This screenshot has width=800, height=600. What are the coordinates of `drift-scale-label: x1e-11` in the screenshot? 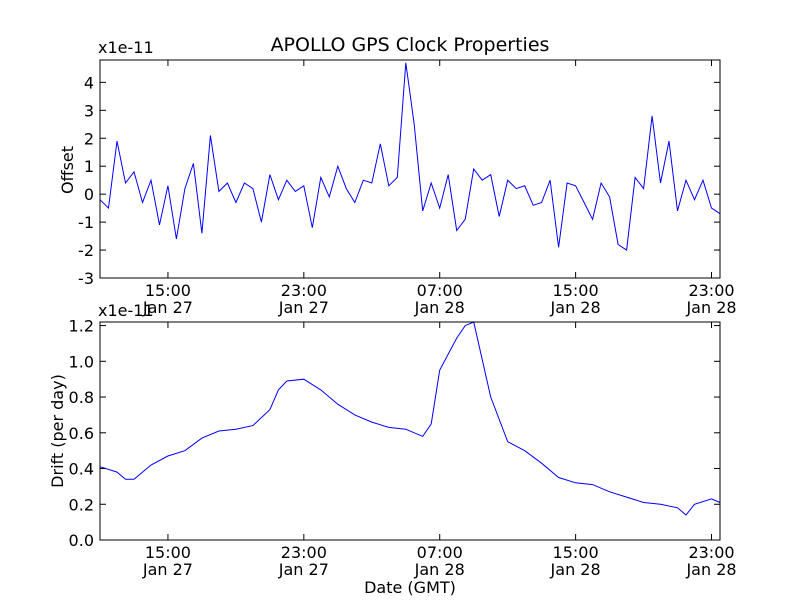 It's located at (126, 310).